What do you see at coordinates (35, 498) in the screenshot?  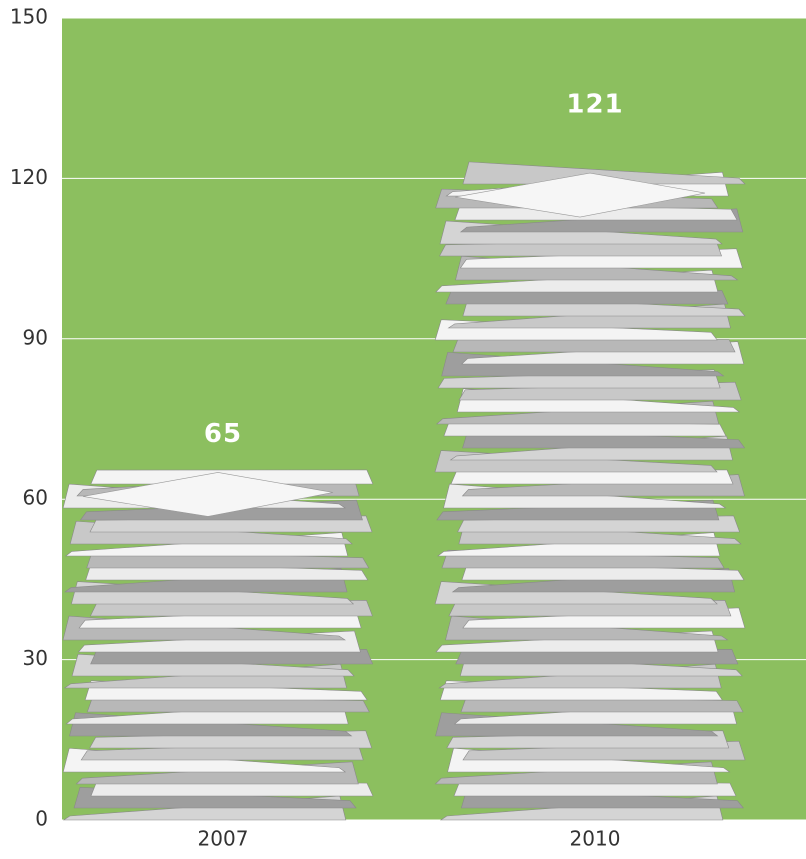 I see `y-tick-label: 60` at bounding box center [35, 498].